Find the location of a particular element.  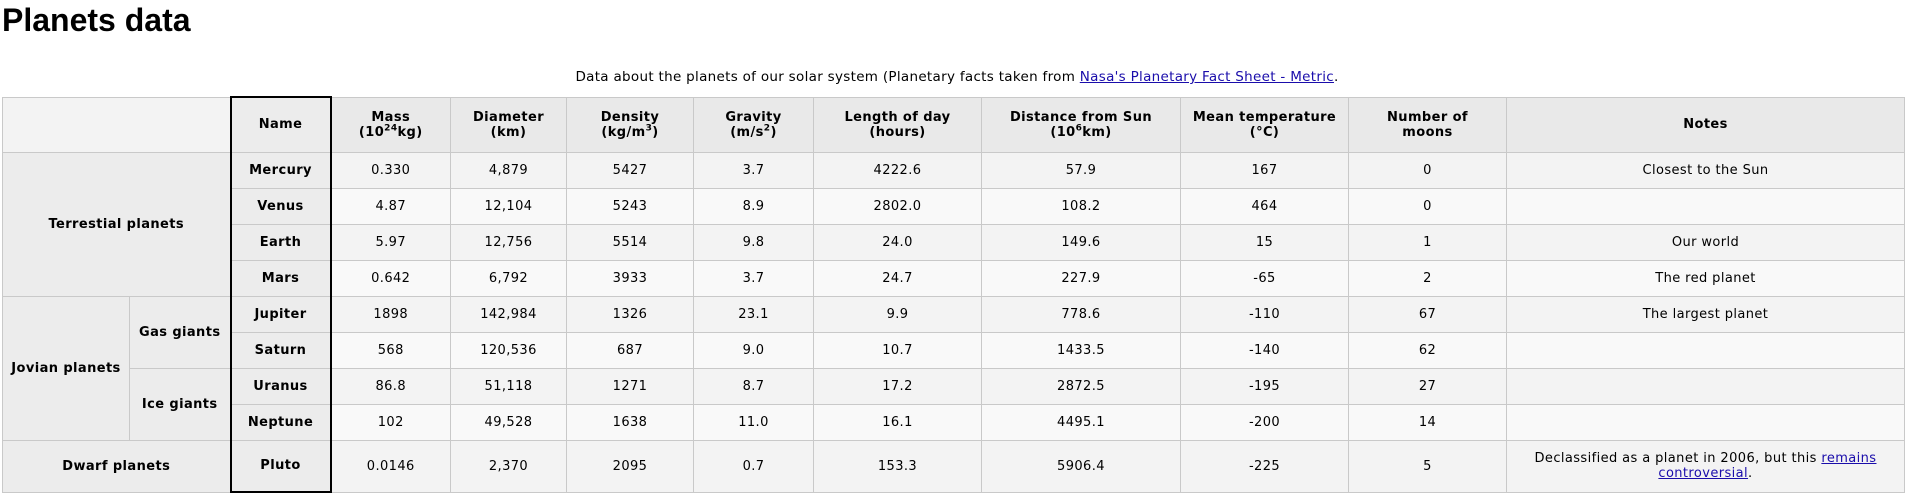

cell-mass: 568 is located at coordinates (390, 350).